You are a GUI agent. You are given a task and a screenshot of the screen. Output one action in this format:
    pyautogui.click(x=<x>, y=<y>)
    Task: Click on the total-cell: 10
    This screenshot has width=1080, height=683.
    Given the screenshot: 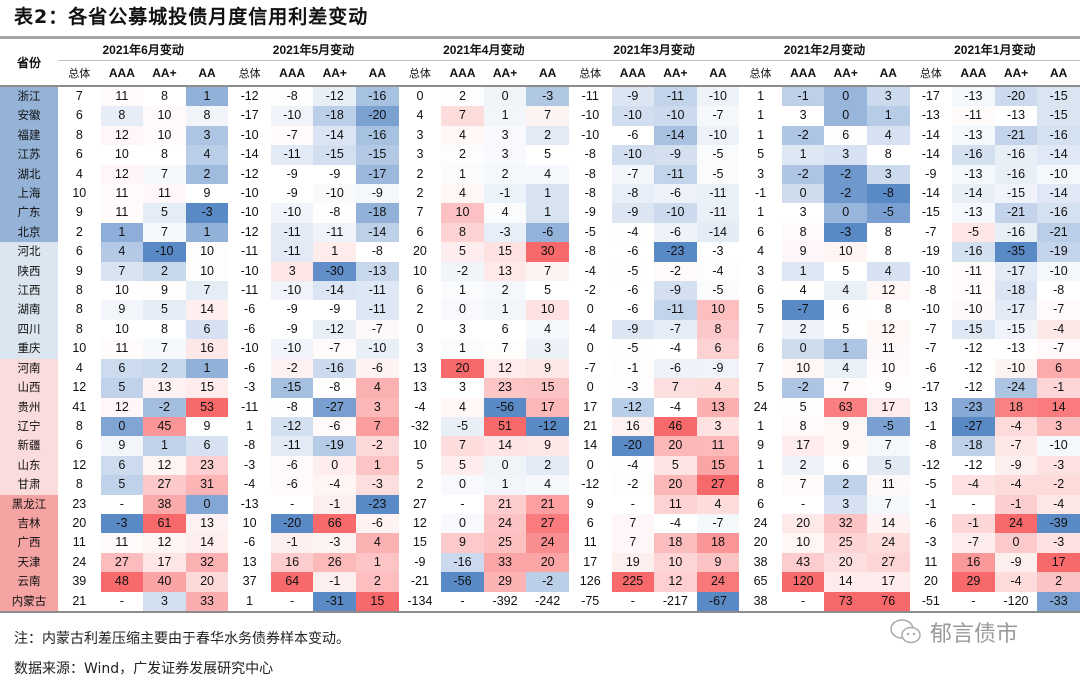 What is the action you would take?
    pyautogui.click(x=419, y=445)
    